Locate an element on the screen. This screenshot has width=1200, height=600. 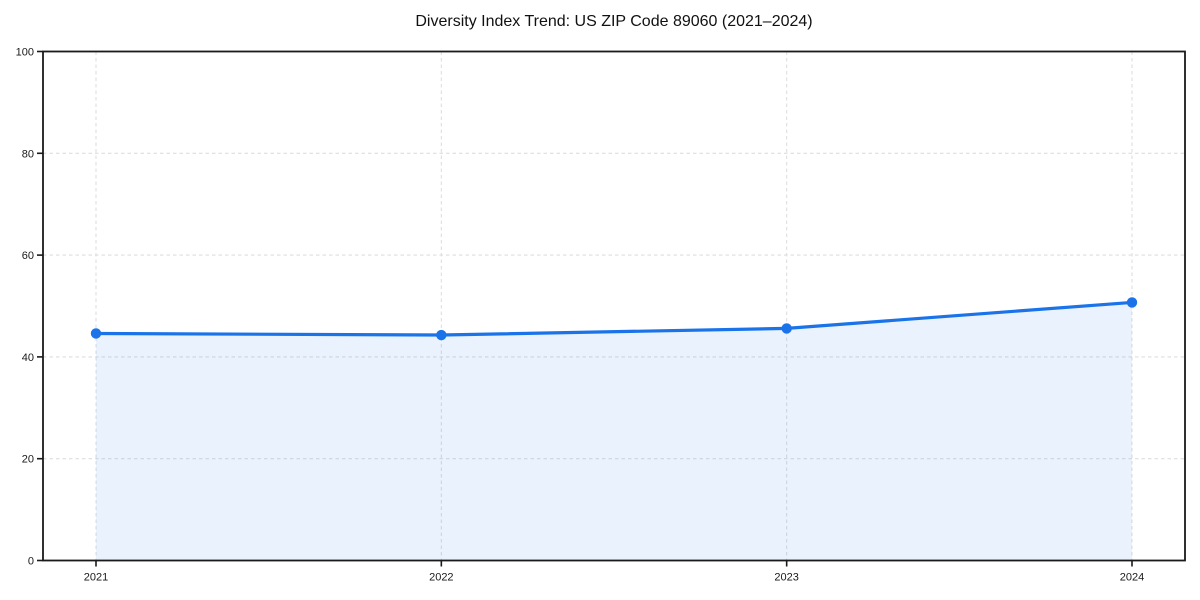
x-axis-tick-label: 2022 is located at coordinates (441, 578).